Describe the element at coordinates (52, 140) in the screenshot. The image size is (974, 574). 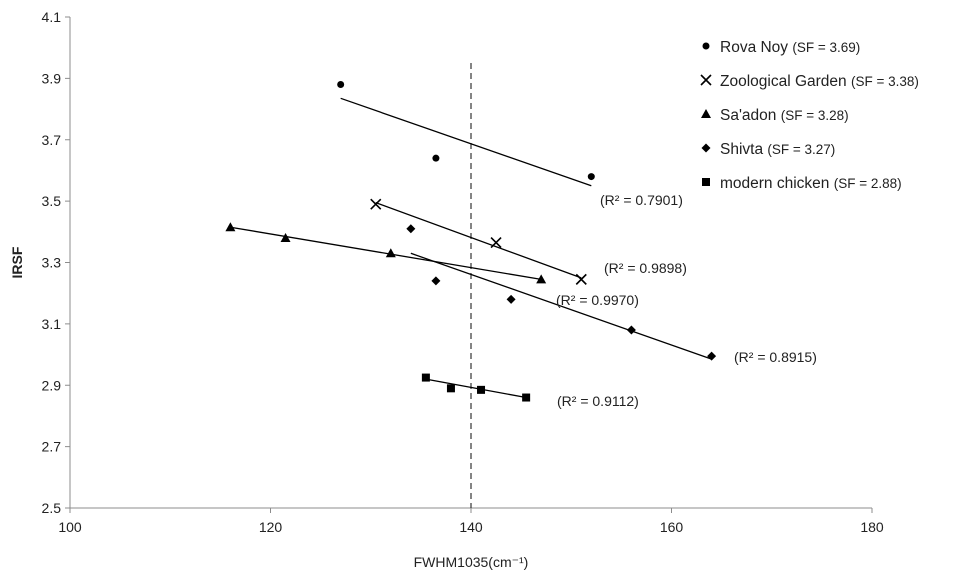
I see `y-tick-label: 3.7` at that location.